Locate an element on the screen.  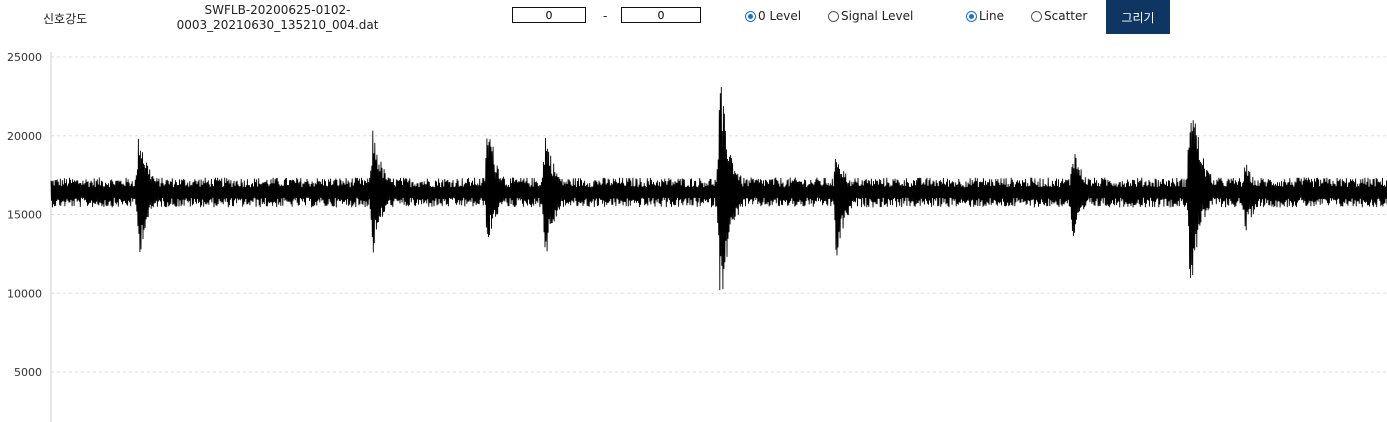
scatter-style-radio: Scatter is located at coordinates (1059, 16).